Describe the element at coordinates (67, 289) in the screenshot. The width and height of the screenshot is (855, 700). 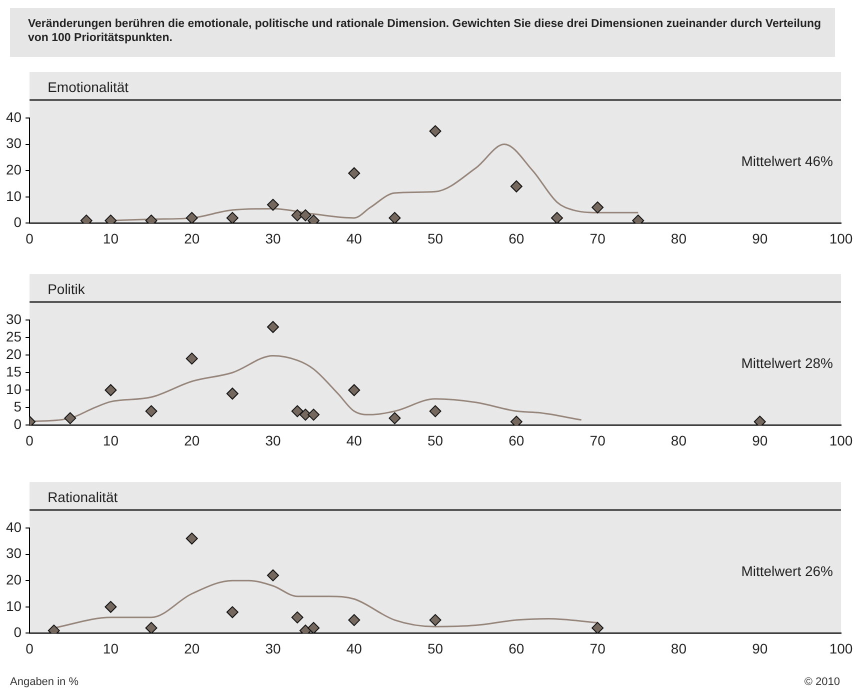
I see `chart-title: Politik` at that location.